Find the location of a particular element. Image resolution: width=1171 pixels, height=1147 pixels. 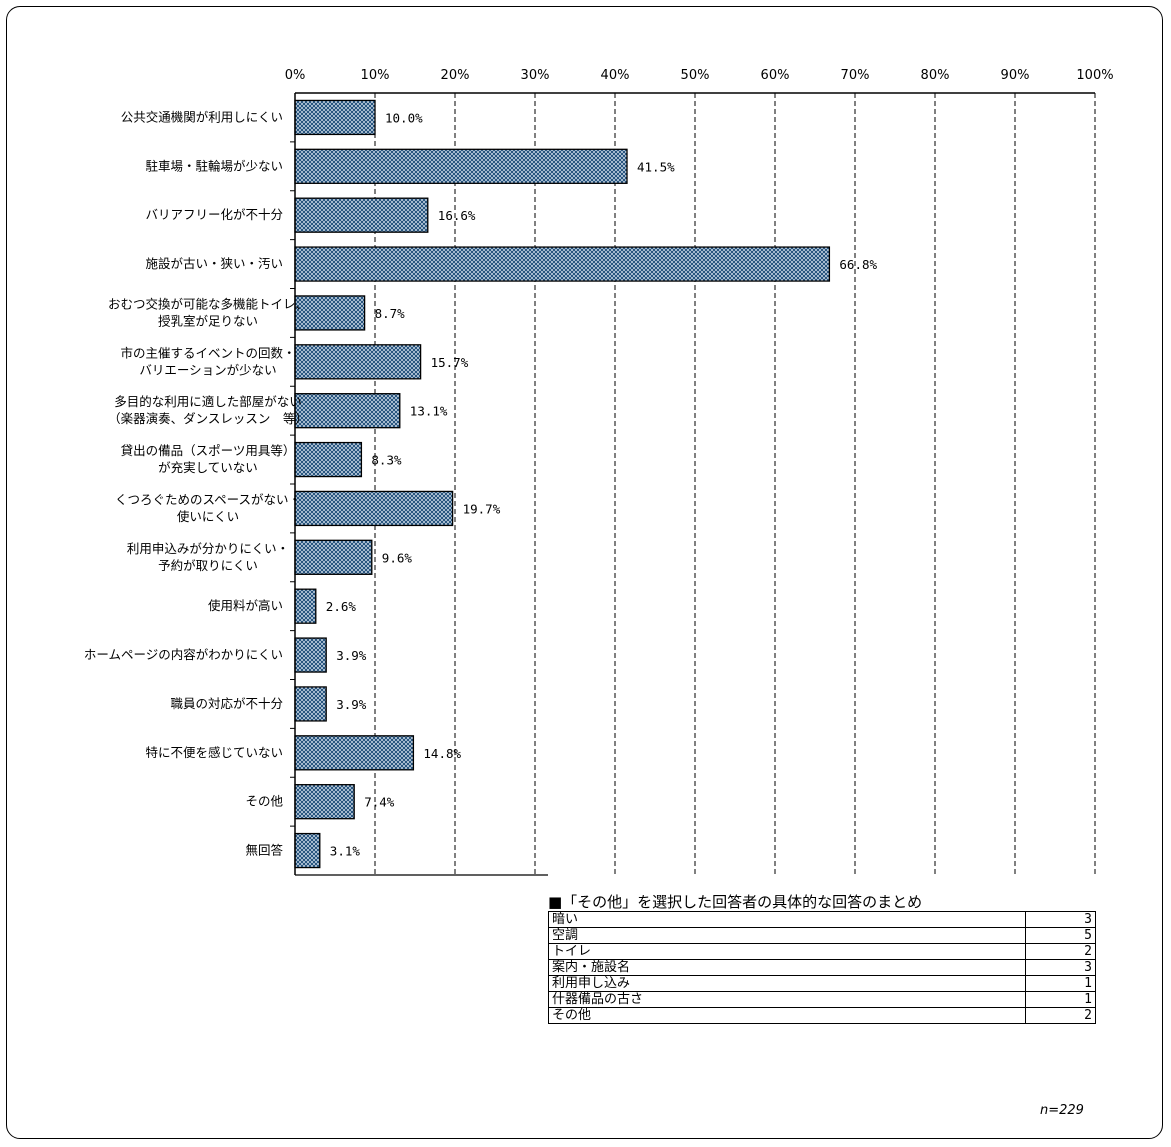

category-label-line: 予約が取りにくい is located at coordinates (208, 565).